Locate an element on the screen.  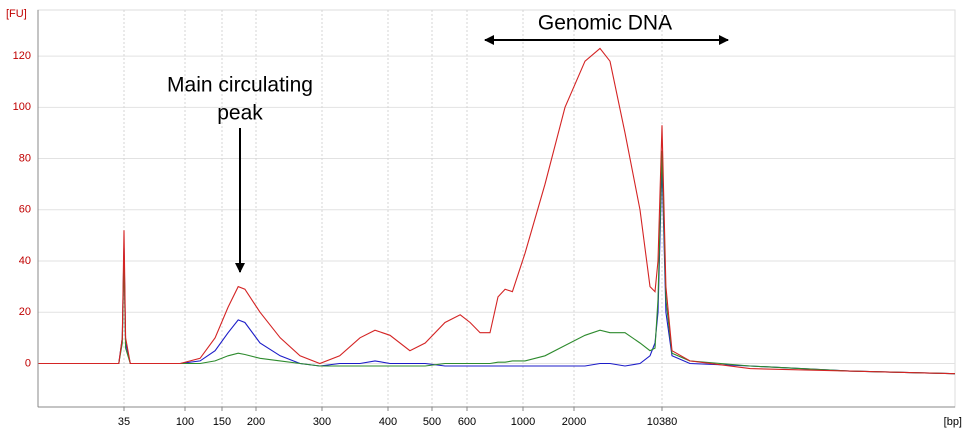
x-tick-label: 600 is located at coordinates (467, 422).